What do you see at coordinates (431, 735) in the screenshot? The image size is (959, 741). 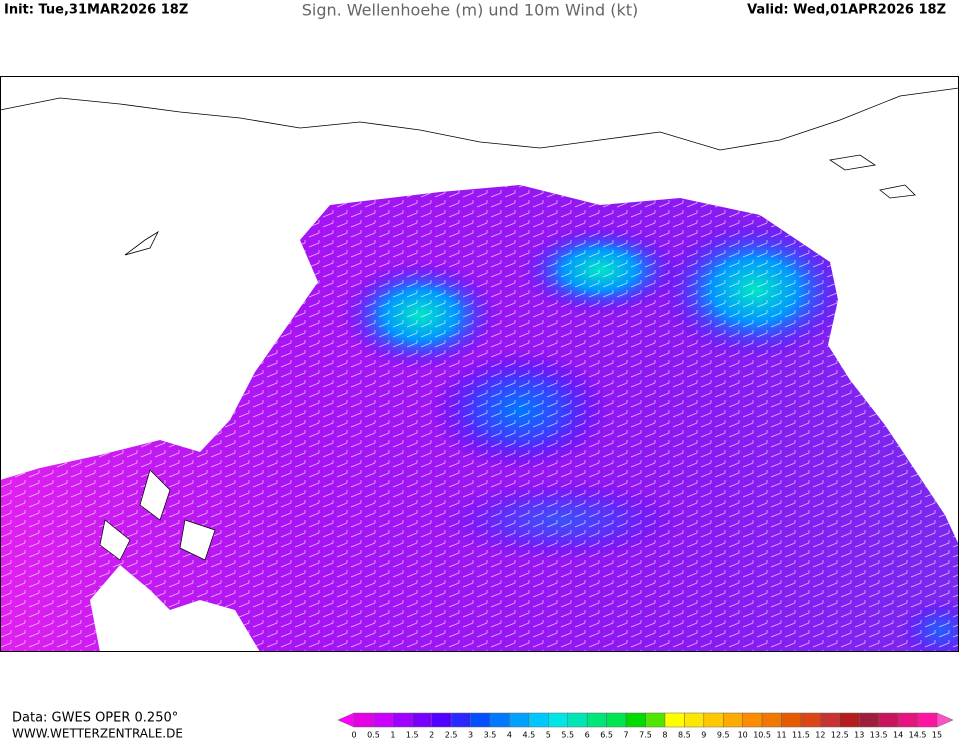 I see `colorbar-label: 2` at bounding box center [431, 735].